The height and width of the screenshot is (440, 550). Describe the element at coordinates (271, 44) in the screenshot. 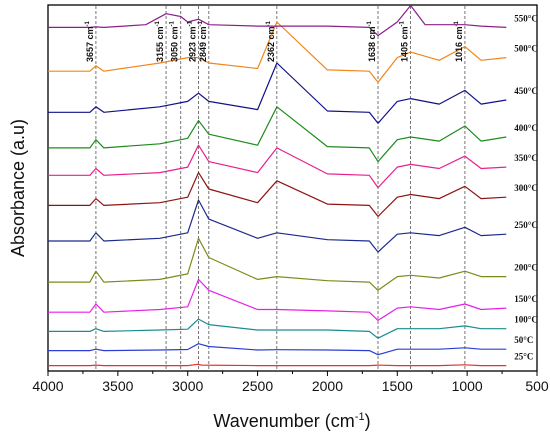

I see `peak-label-value: 2362 cm` at that location.